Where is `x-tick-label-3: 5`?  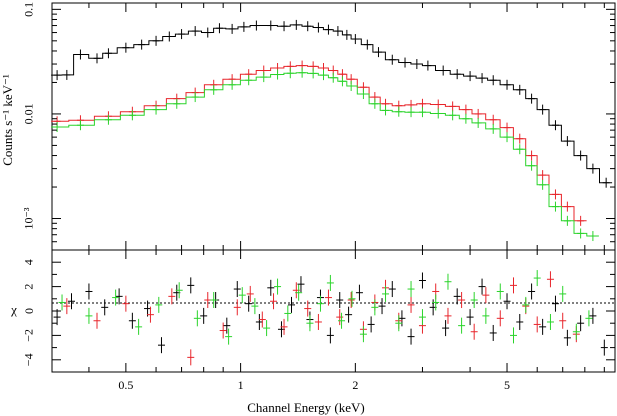
x-tick-label-3: 5 is located at coordinates (507, 385).